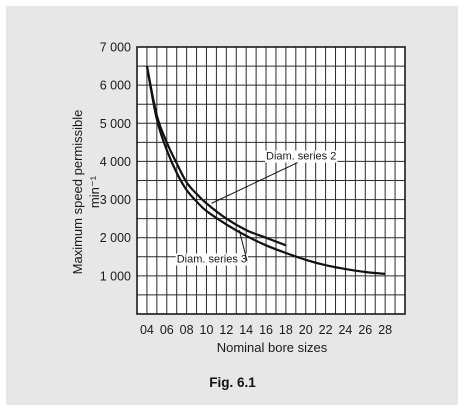 The width and height of the screenshot is (465, 411). Describe the element at coordinates (246, 330) in the screenshot. I see `x-tick-label: 14` at that location.